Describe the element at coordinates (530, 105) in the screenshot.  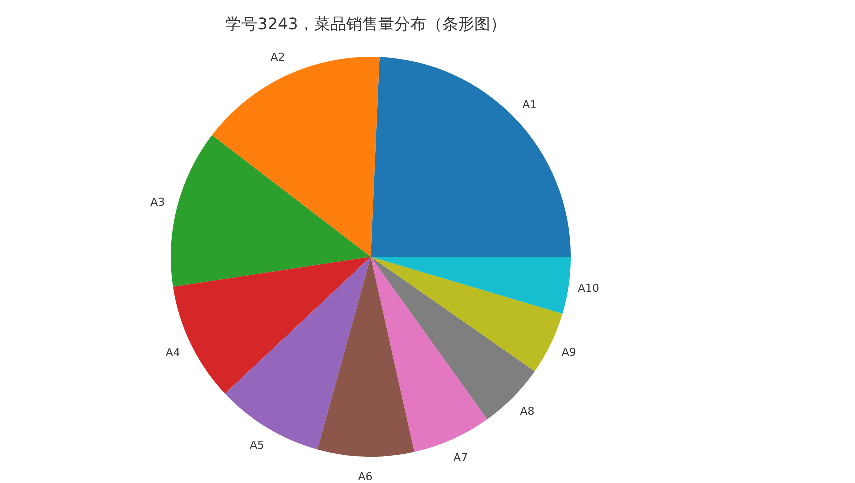
I see `slice-label: A1` at that location.